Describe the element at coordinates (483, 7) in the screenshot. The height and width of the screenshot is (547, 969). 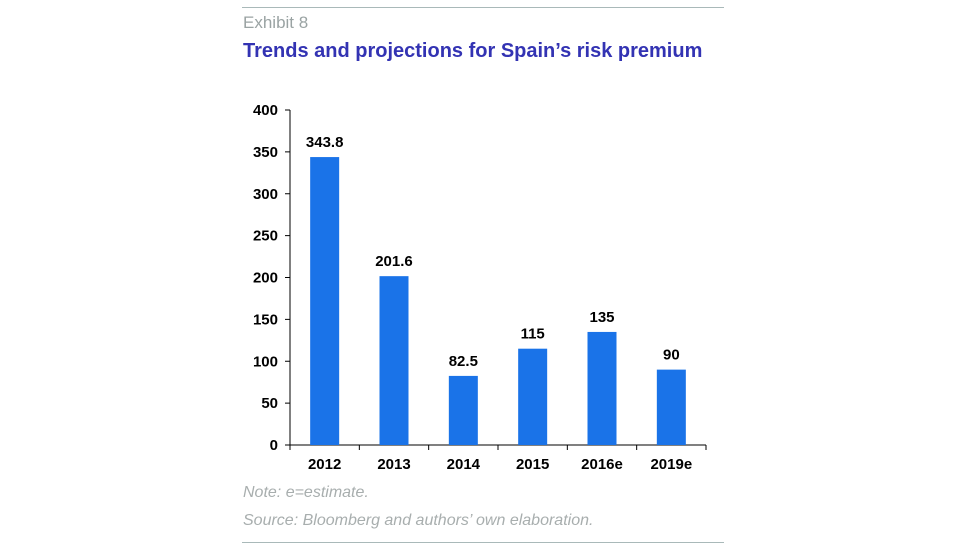
I see `top-rule` at that location.